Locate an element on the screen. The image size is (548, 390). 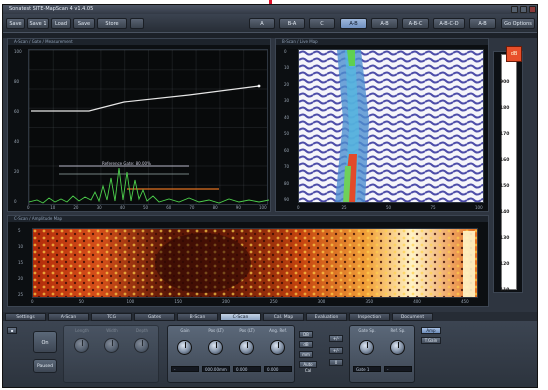
ascan-x-tick: 90 is located at coordinates (238, 207).